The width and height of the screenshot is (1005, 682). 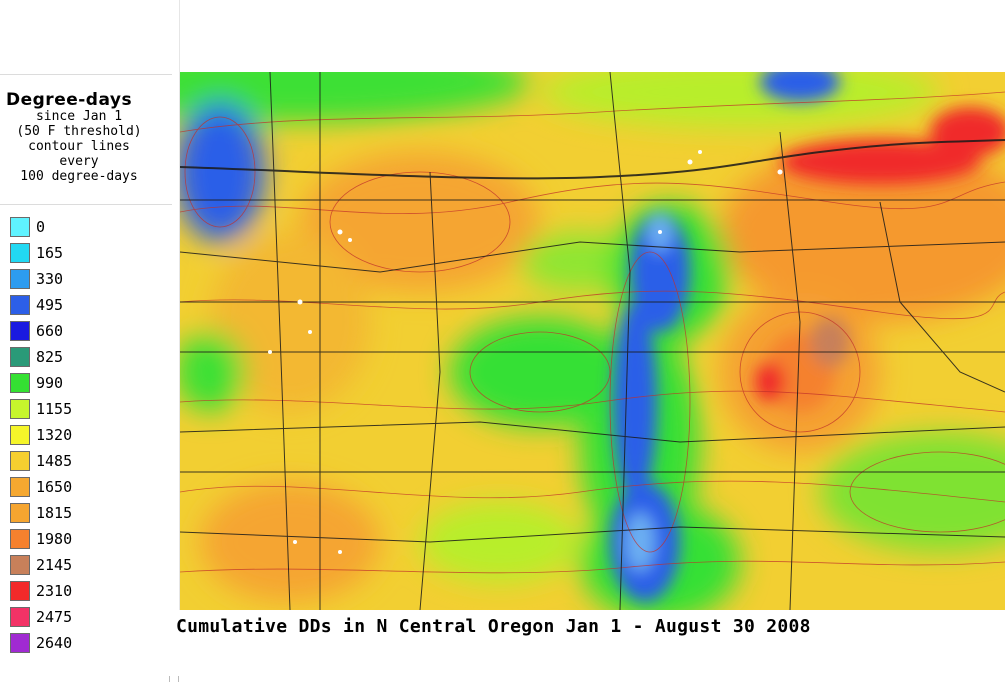 What do you see at coordinates (54, 591) in the screenshot?
I see `legend-label: 2310` at bounding box center [54, 591].